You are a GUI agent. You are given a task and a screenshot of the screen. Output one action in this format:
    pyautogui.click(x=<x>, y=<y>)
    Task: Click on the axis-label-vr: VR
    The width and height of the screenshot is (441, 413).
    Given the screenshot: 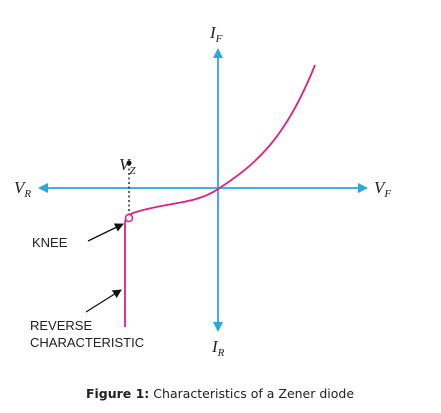 What is the action you would take?
    pyautogui.click(x=22, y=189)
    